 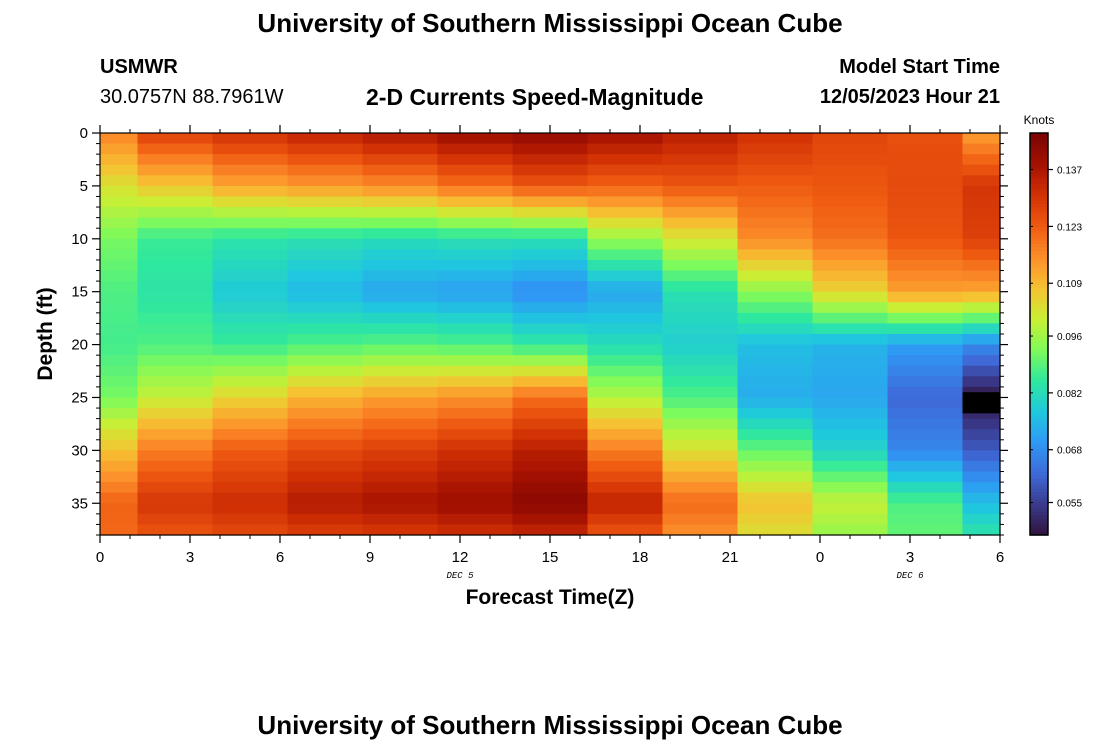 I want to click on station-coords: 30.0757N 88.7961W, so click(x=192, y=97).